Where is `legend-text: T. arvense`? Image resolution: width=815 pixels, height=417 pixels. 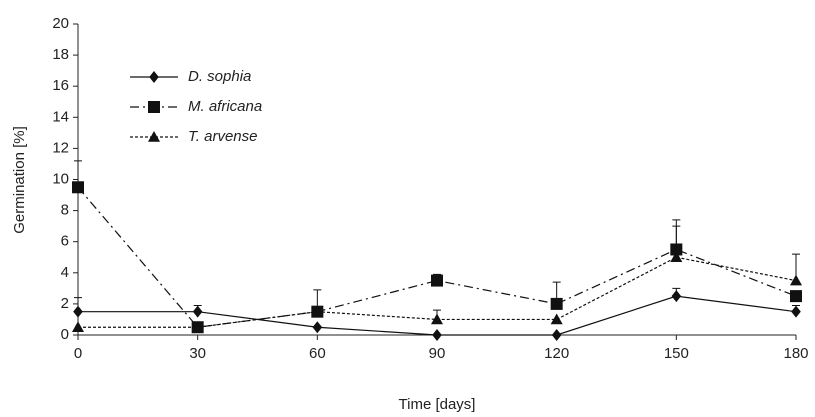
legend-text: T. arvense is located at coordinates (223, 136).